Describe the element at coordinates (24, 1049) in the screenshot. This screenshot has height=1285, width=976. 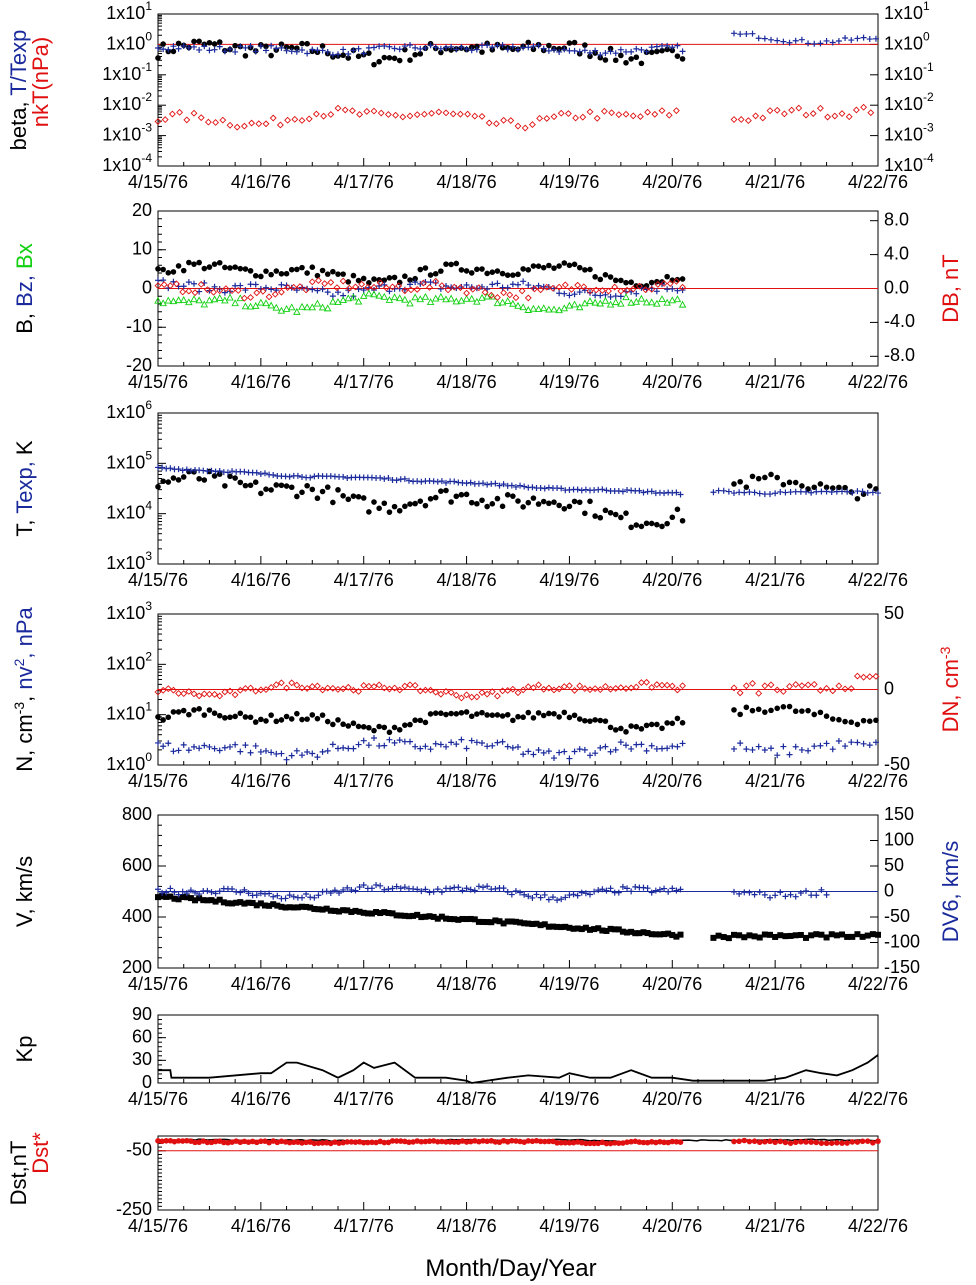
I see `kp-ylabel: Kp` at that location.